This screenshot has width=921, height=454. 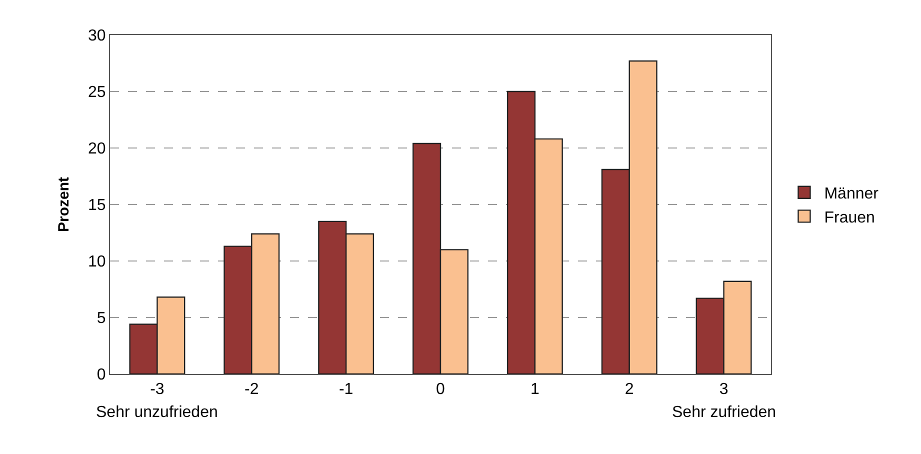 What do you see at coordinates (535, 389) in the screenshot?
I see `x-tick-label: 1` at bounding box center [535, 389].